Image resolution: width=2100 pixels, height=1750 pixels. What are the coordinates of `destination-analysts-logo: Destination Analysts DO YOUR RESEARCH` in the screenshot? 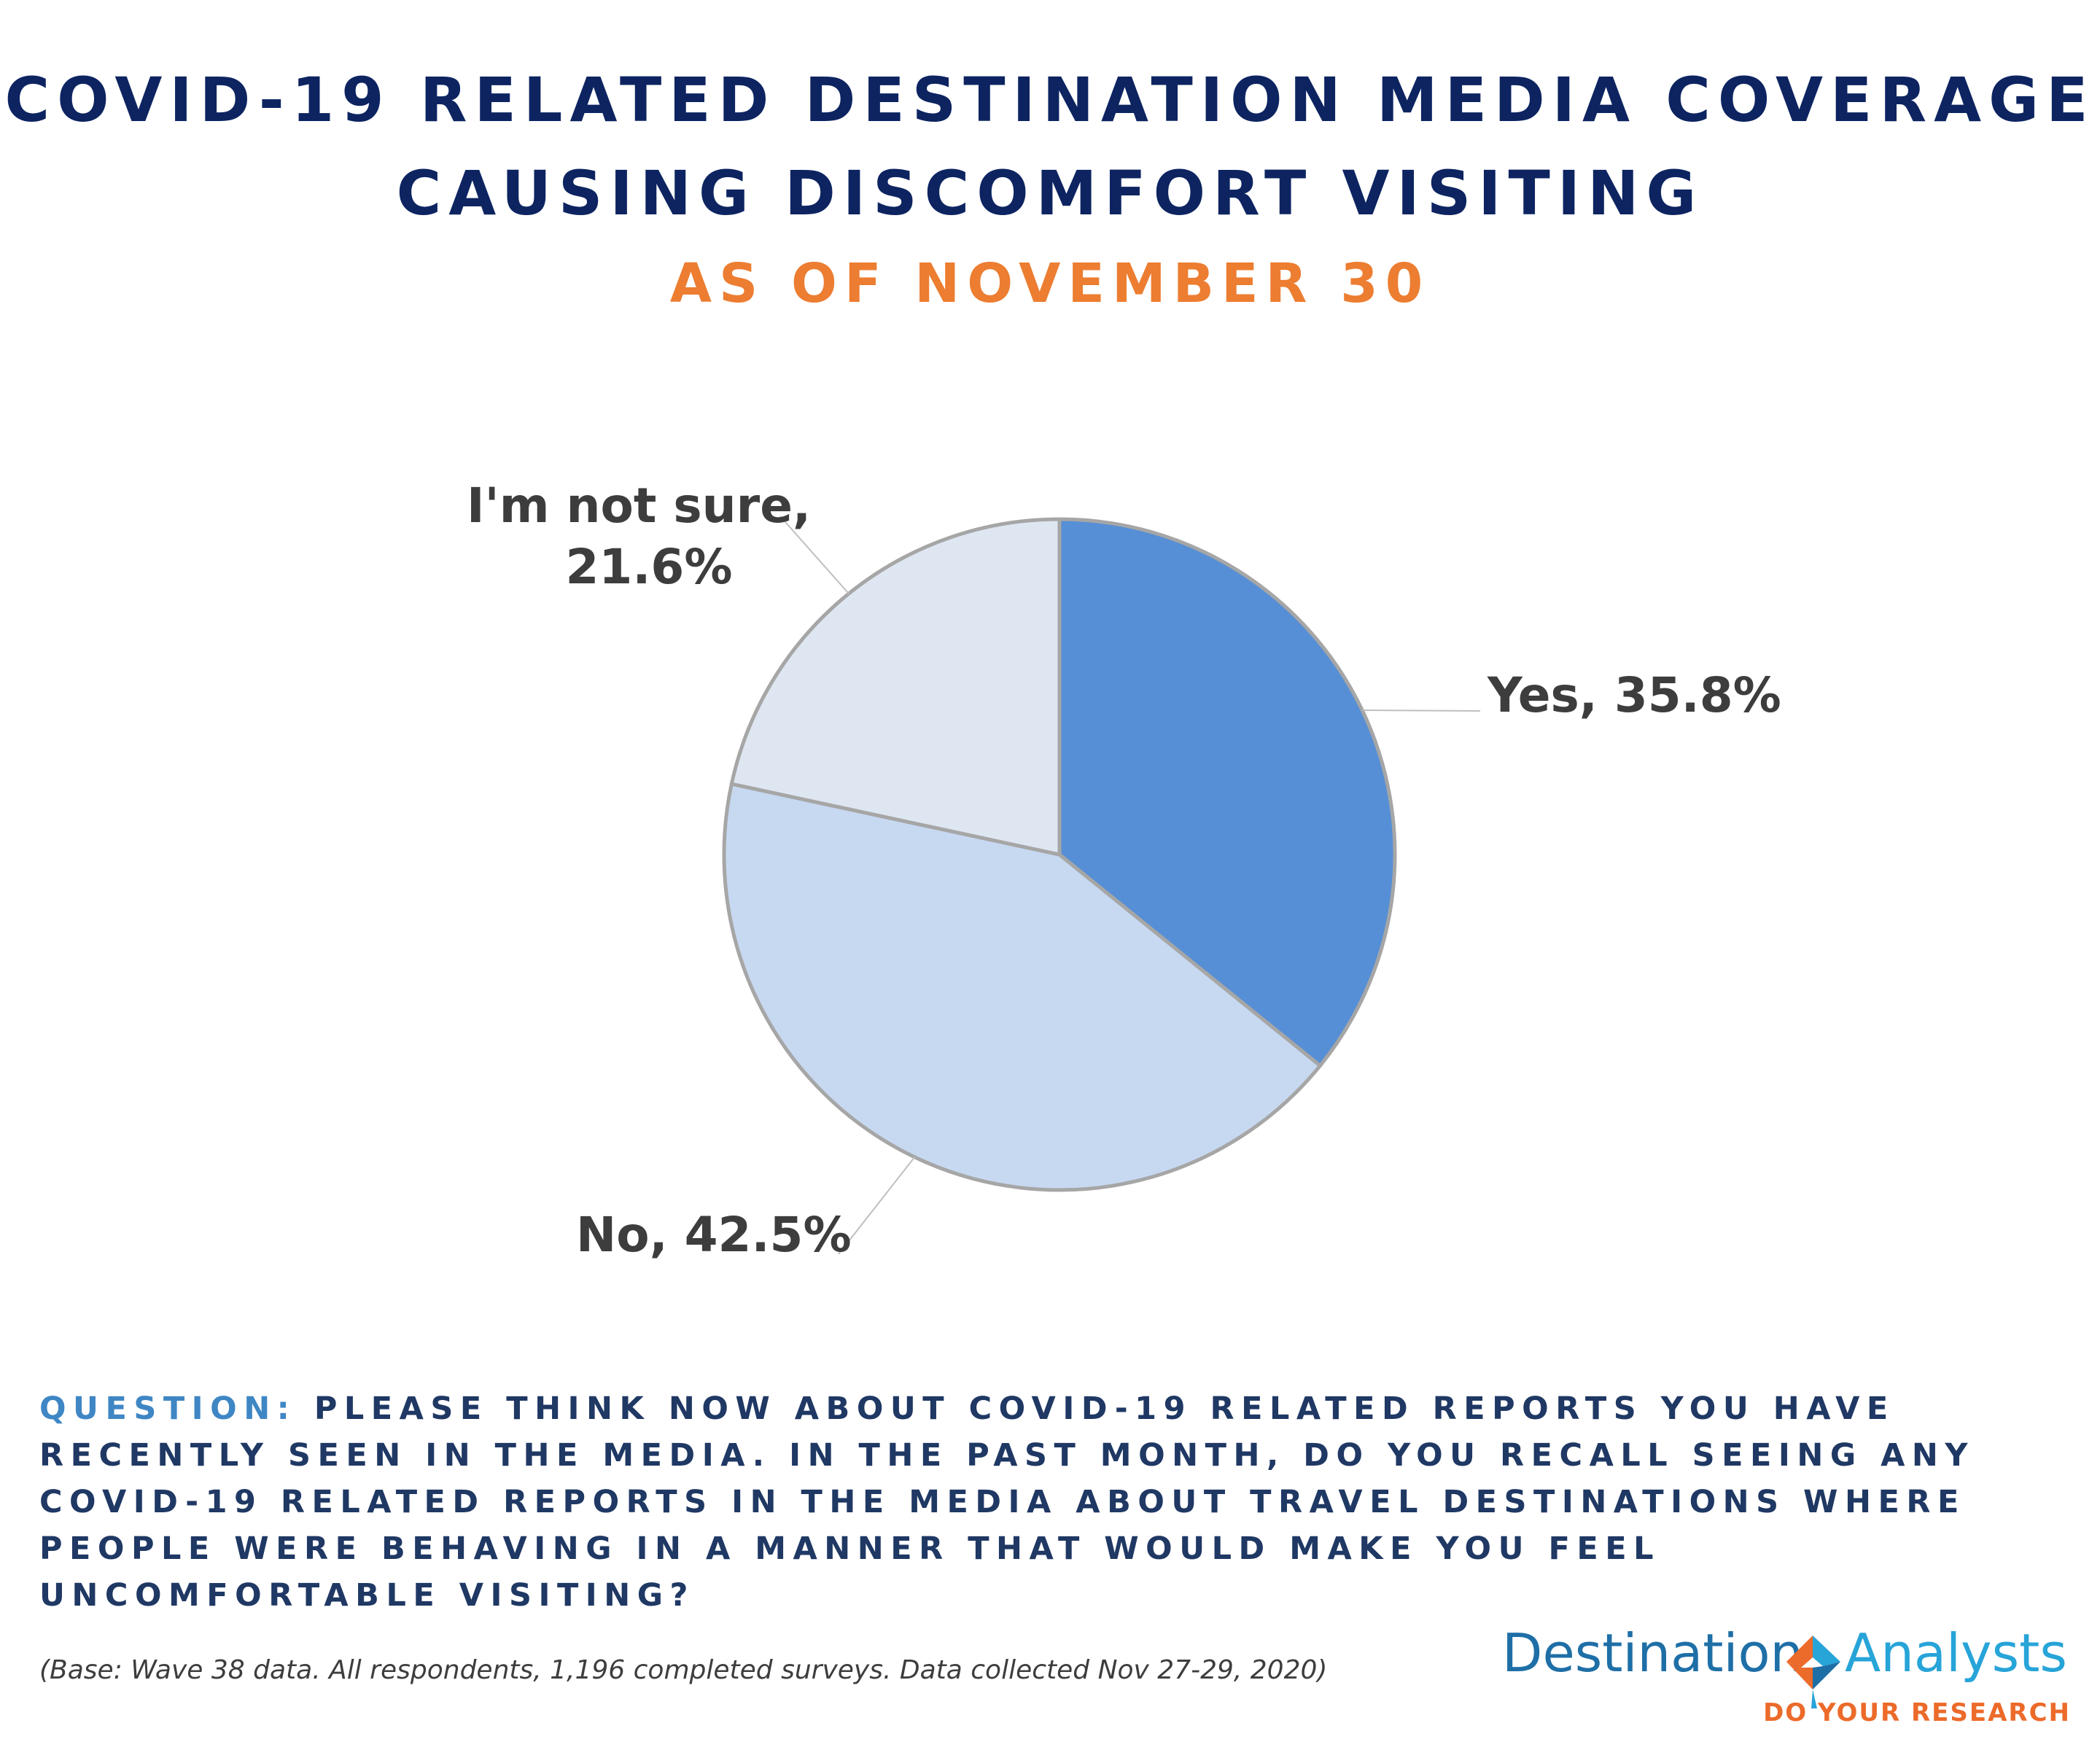 It's located at (1786, 1677).